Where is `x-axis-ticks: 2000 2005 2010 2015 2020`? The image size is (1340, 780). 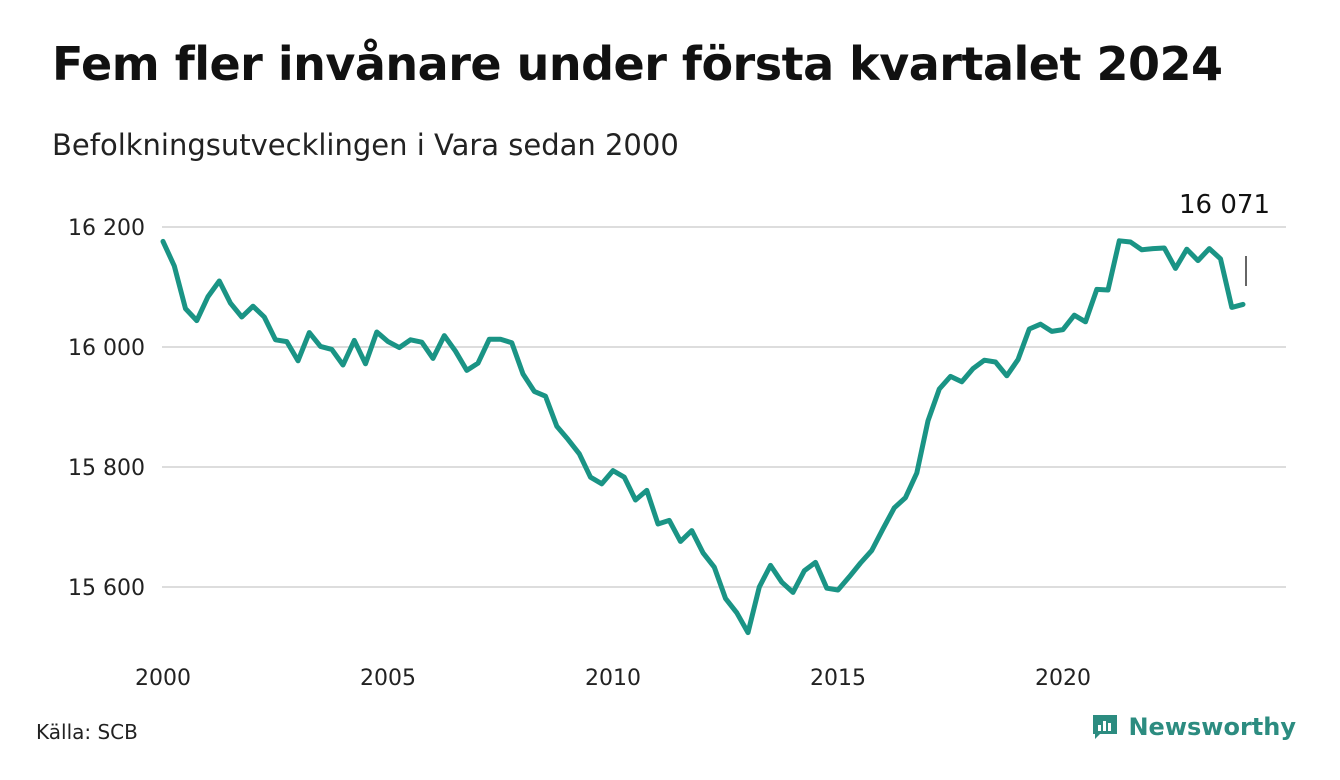 x-axis-ticks: 2000 2005 2010 2015 2020 is located at coordinates (613, 678).